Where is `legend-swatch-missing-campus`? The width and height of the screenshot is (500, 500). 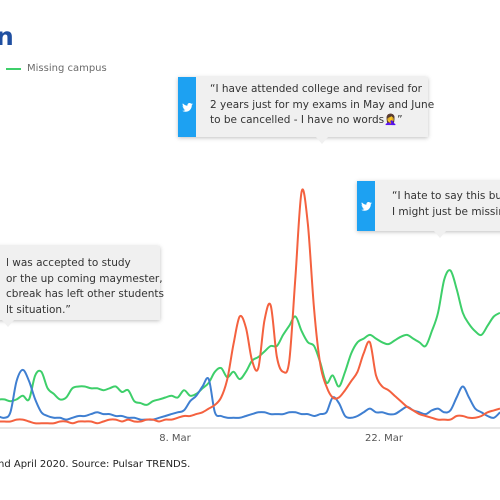
legend-swatch-missing-campus is located at coordinates (13, 68).